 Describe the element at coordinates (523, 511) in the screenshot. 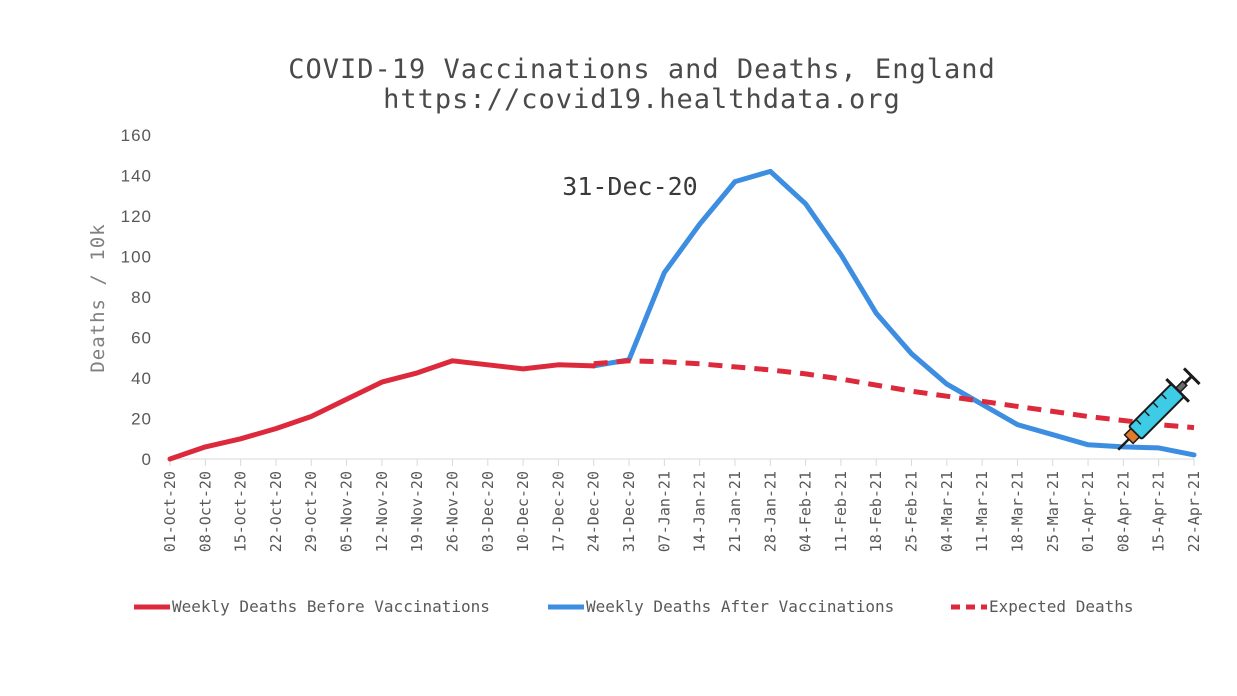

I see `x-tick-label: 10-Dec-20` at that location.